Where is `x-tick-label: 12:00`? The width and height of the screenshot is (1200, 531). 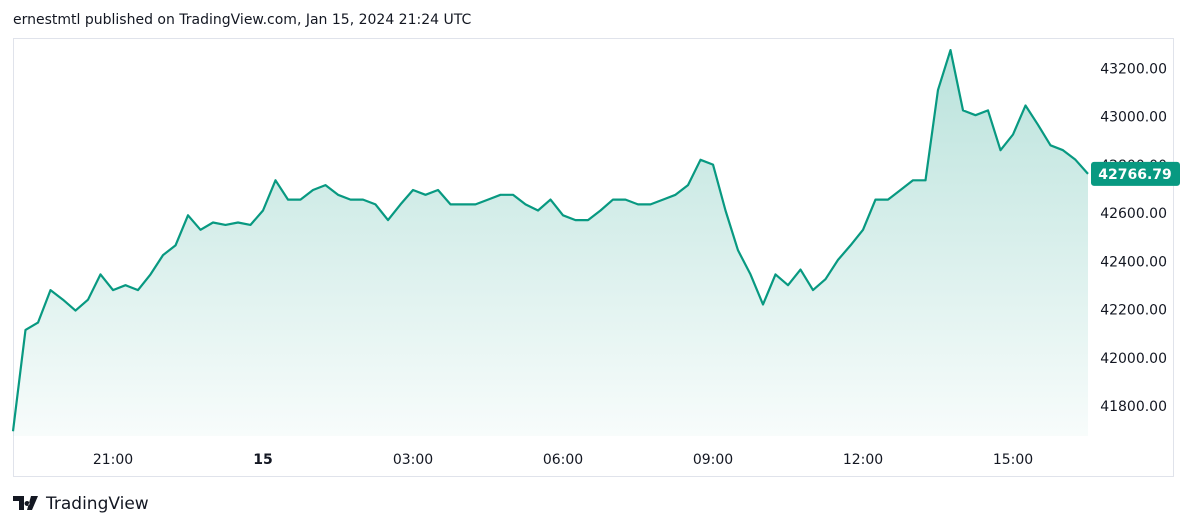 x-tick-label: 12:00 is located at coordinates (863, 460).